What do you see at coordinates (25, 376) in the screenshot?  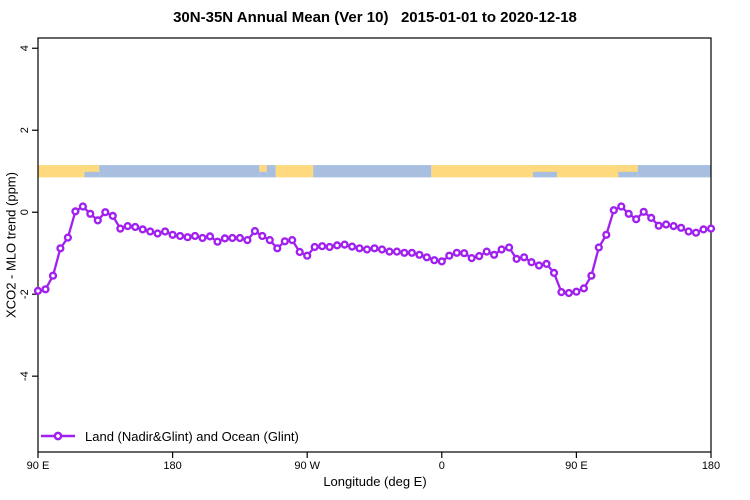 I see `y-tick-label: -4` at bounding box center [25, 376].